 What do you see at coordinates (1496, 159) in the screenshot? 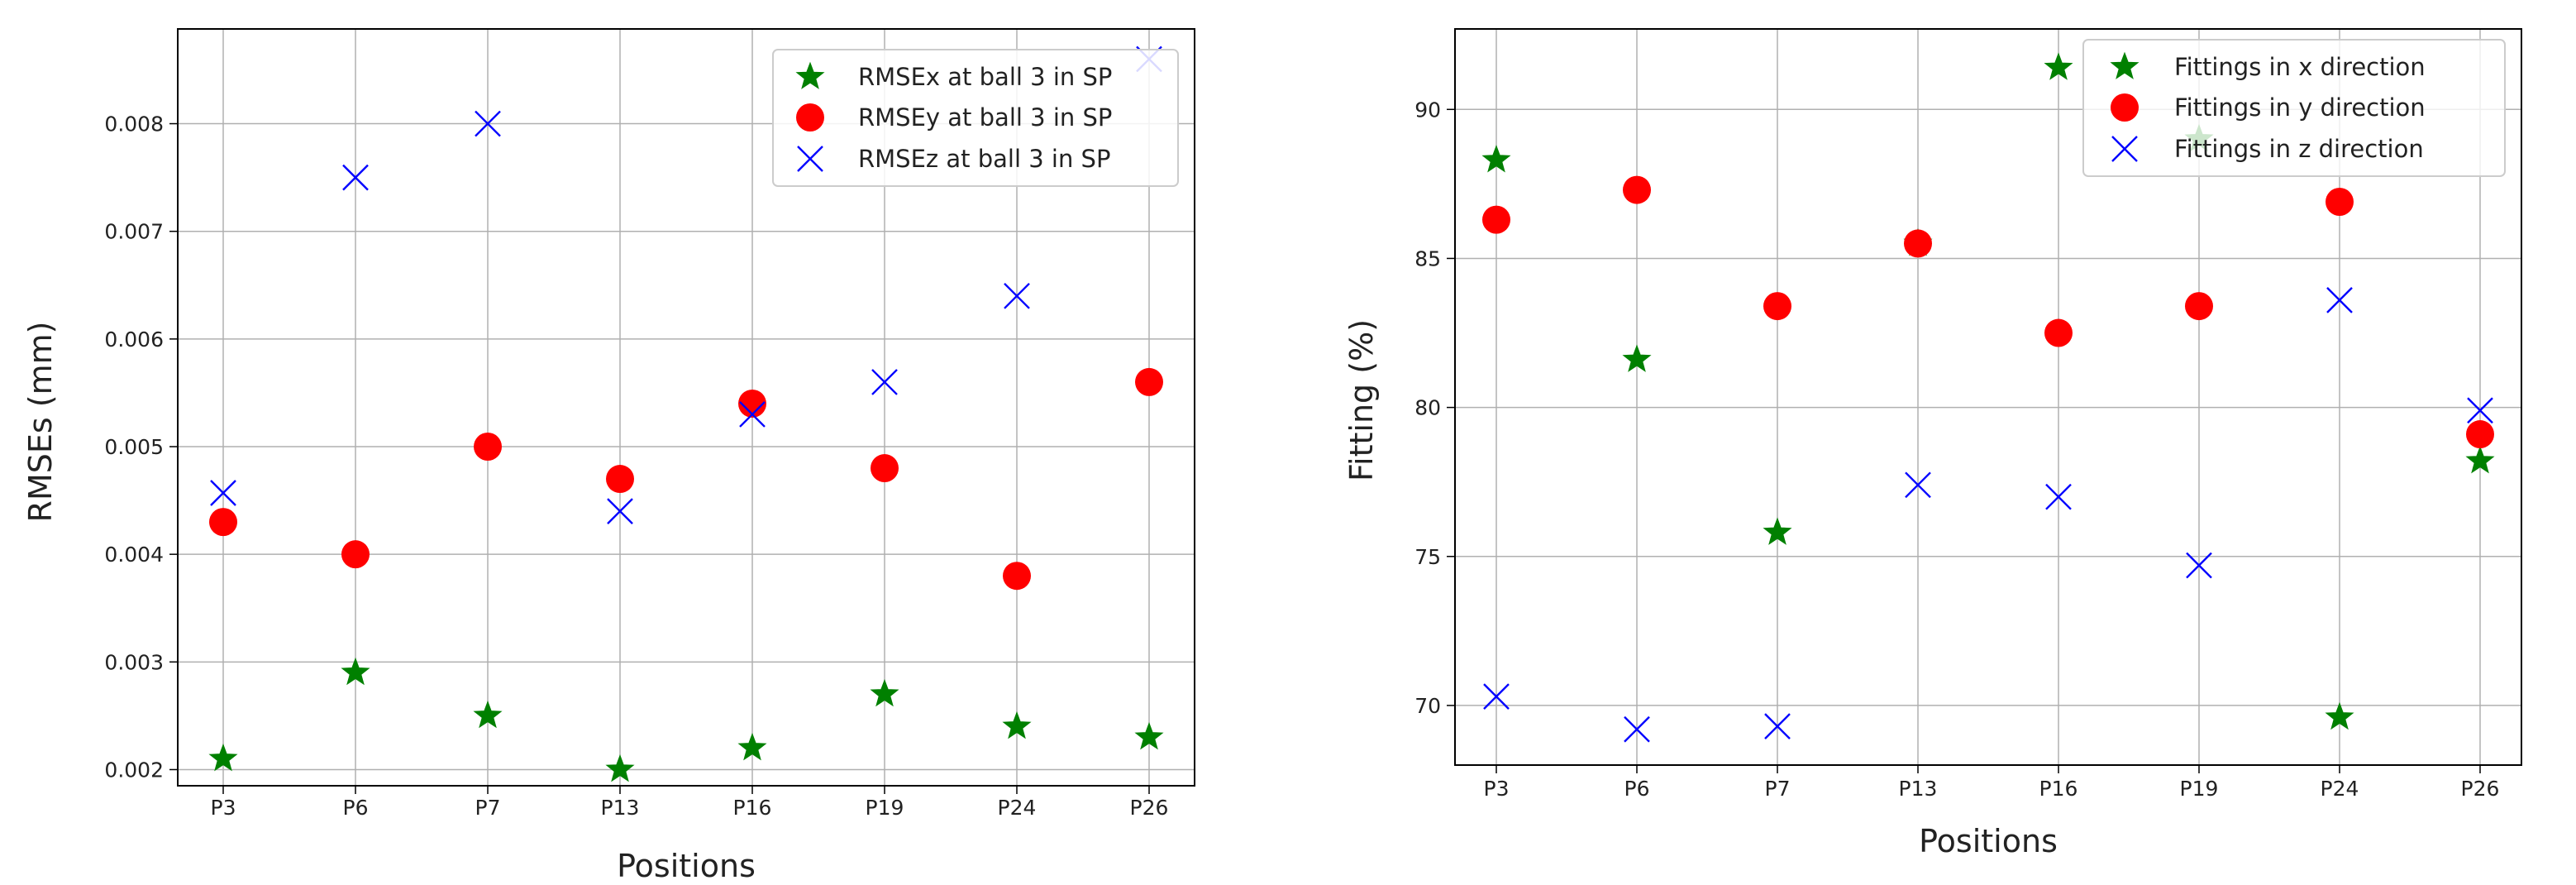
I see `fitting-point-x-p3` at bounding box center [1496, 159].